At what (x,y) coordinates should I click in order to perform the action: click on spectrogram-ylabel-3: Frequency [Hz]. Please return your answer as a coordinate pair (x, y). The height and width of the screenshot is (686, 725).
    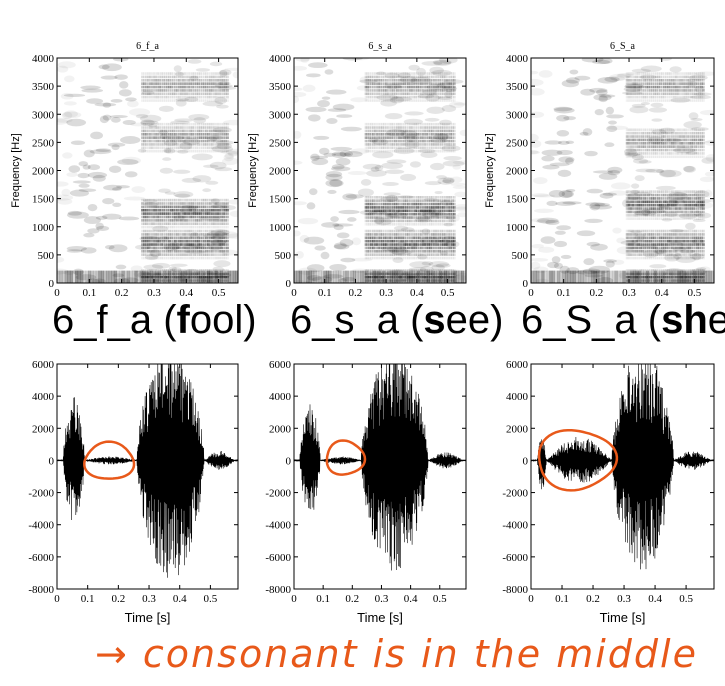
    Looking at the image, I should click on (490, 170).